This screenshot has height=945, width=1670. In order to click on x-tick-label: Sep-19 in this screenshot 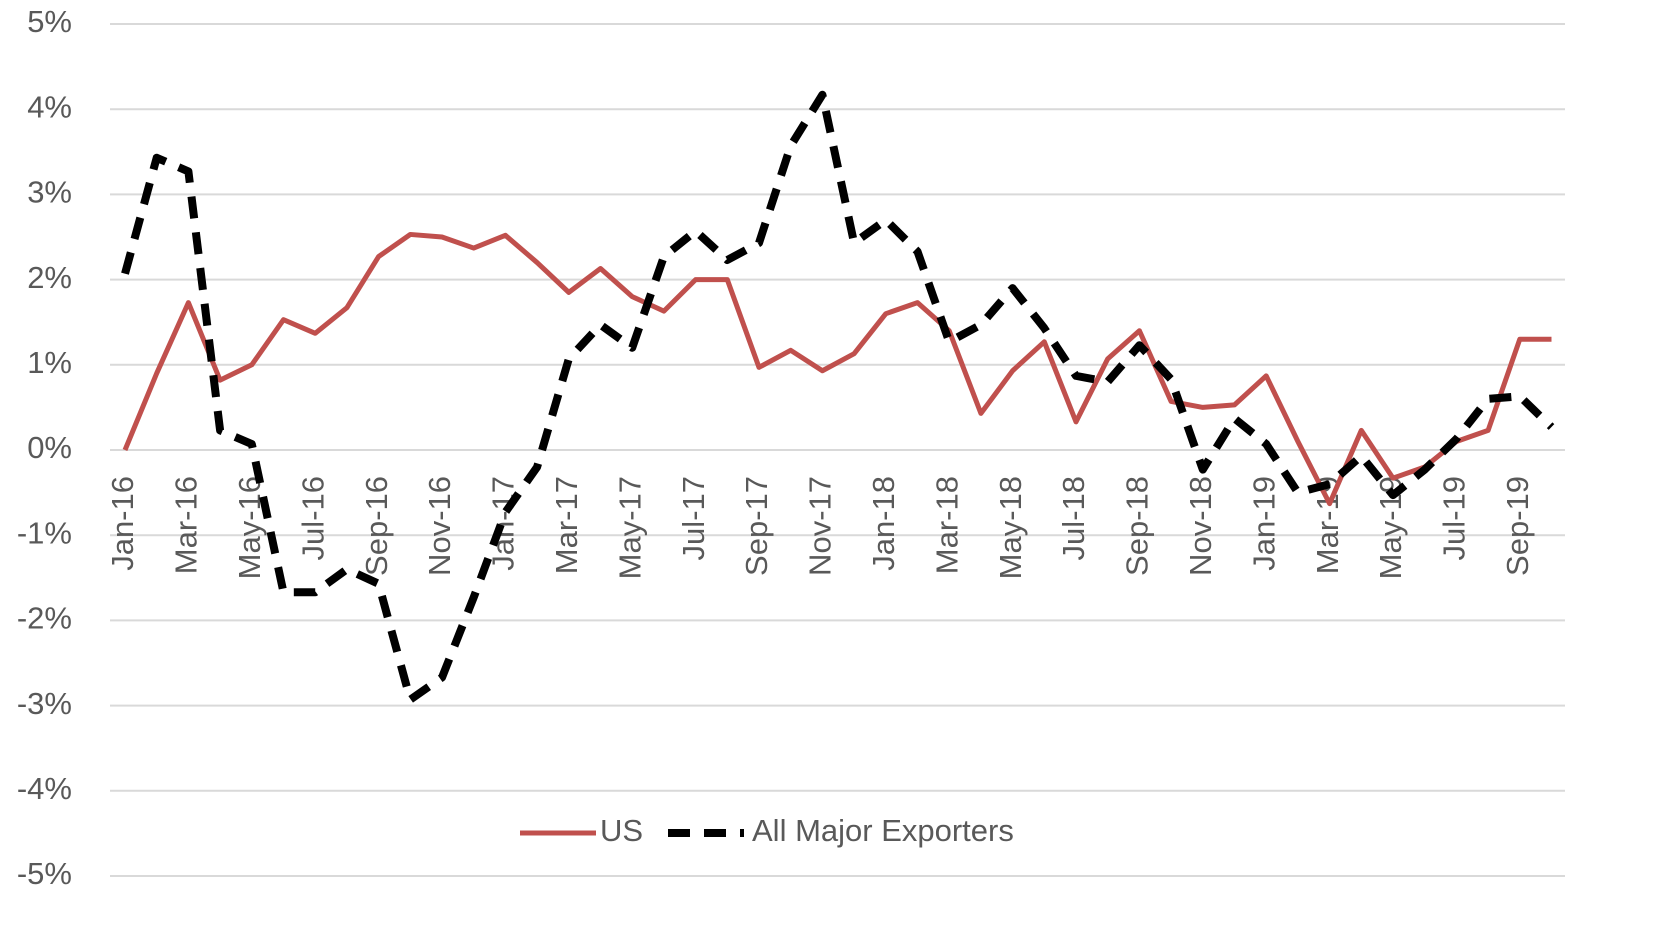, I will do `click(1517, 526)`.